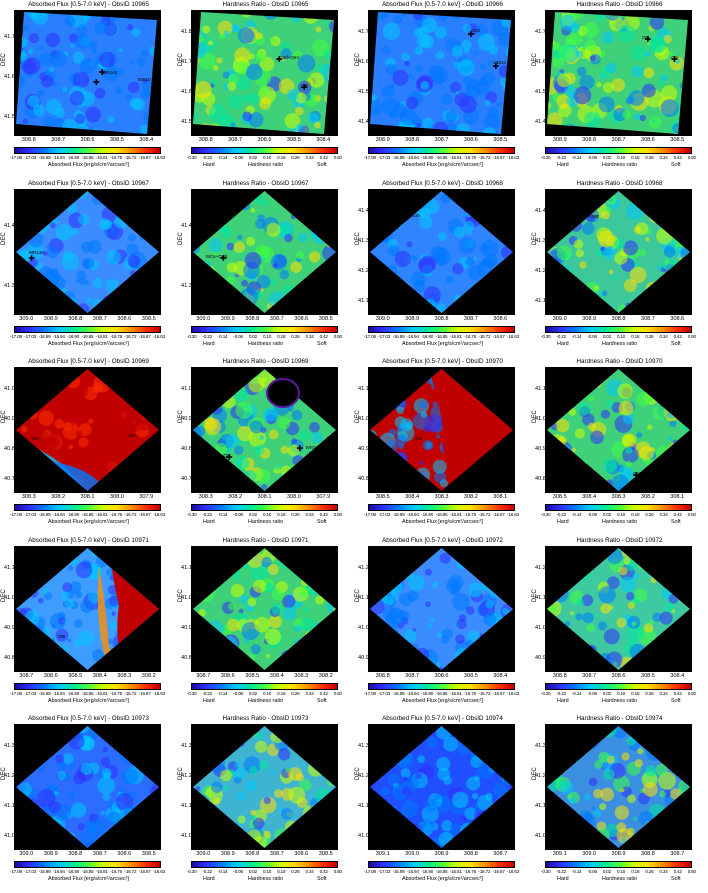 The height and width of the screenshot is (893, 708). What do you see at coordinates (186, 62) in the screenshot?
I see `y-tick-label: 41.7` at bounding box center [186, 62].